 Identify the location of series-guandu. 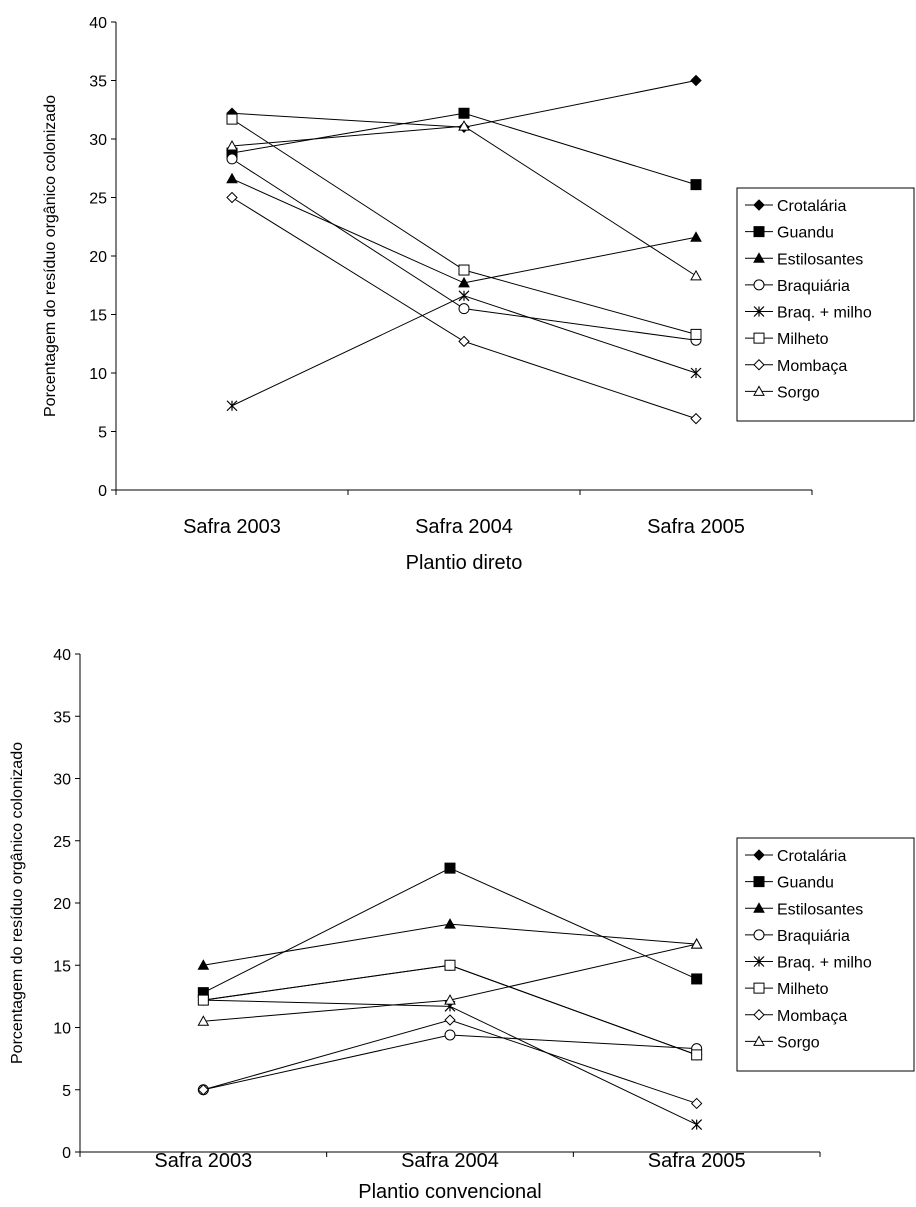
(450, 930).